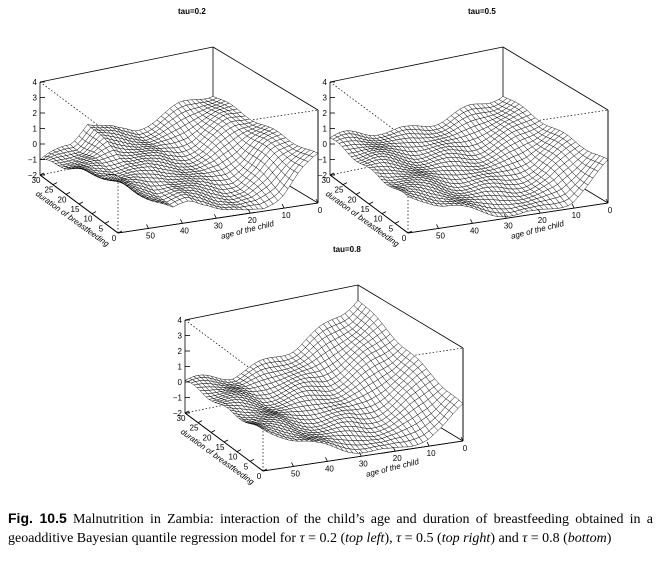 The height and width of the screenshot is (581, 661). I want to click on panel-title: tau=0.5, so click(482, 11).